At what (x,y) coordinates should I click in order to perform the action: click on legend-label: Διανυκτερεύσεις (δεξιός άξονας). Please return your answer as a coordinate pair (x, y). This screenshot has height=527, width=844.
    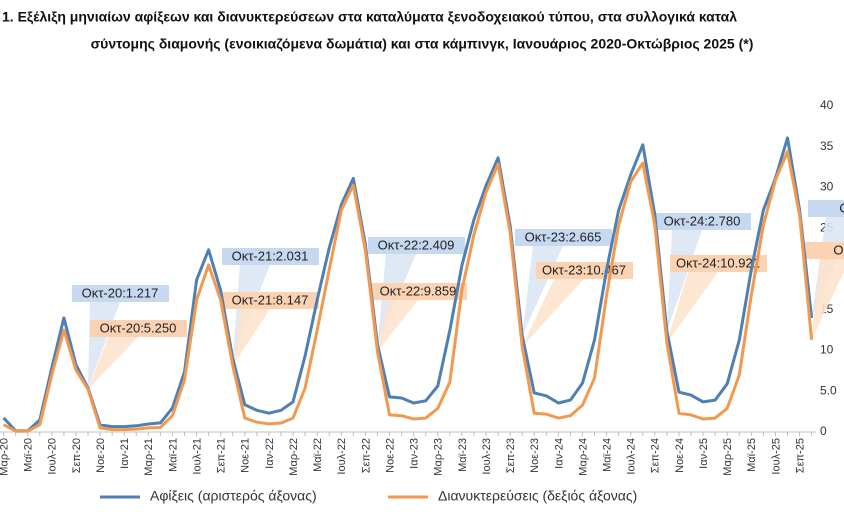
    Looking at the image, I should click on (537, 496).